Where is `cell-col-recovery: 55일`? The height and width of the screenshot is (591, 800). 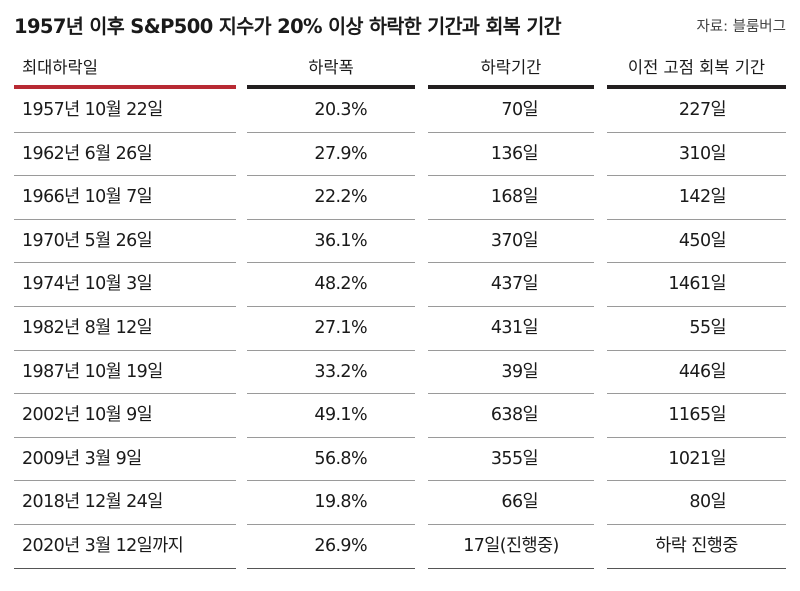
cell-col-recovery: 55일 is located at coordinates (707, 328).